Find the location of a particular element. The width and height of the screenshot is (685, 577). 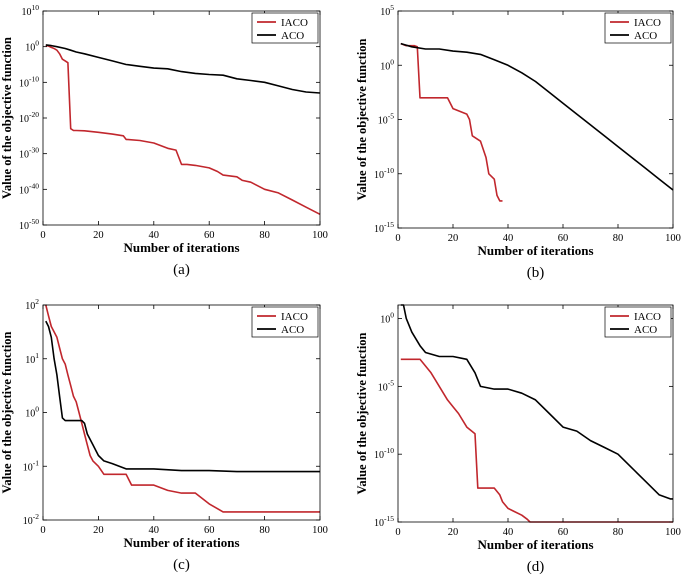

panel-label: (d) is located at coordinates (536, 567).